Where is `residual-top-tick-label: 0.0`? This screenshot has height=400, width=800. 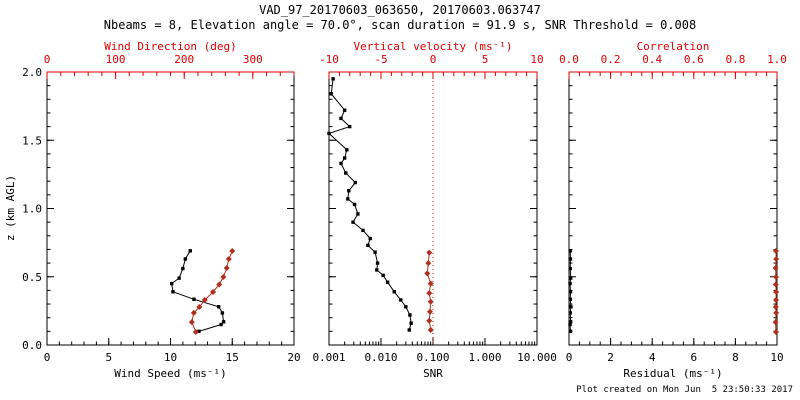 residual-top-tick-label: 0.0 is located at coordinates (569, 59).